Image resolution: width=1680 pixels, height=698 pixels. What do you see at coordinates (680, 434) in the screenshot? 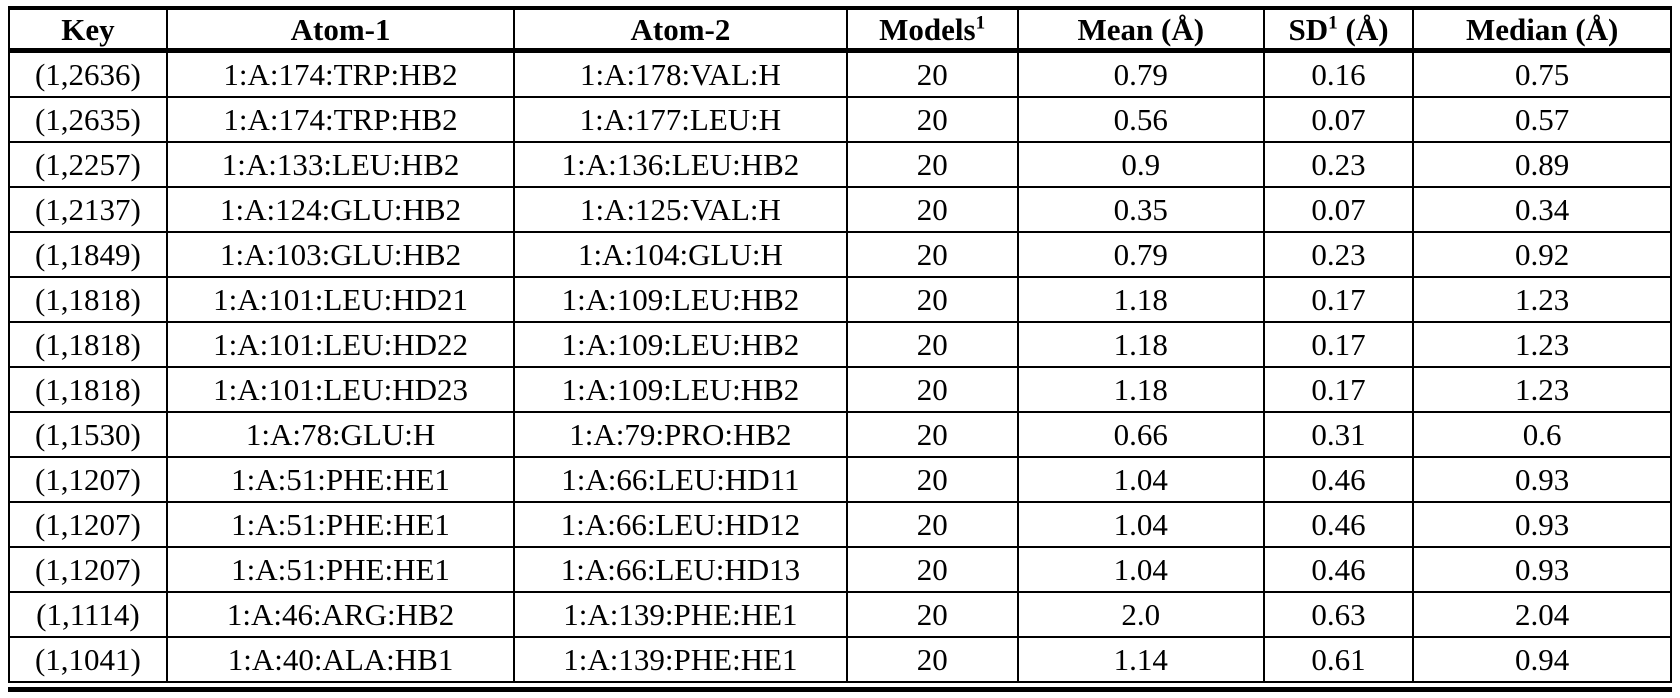
I see `cell-atom2: 1:A:79:PRO:HB2` at bounding box center [680, 434].